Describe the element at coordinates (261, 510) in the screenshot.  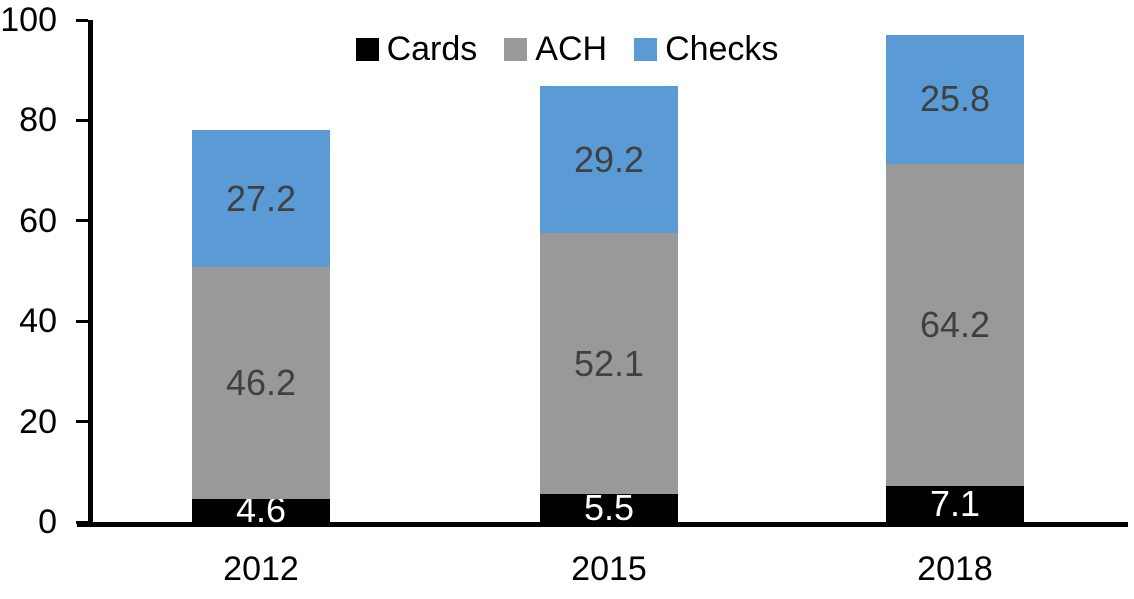
I see `bar-segment-cards-2012: 4.6` at that location.